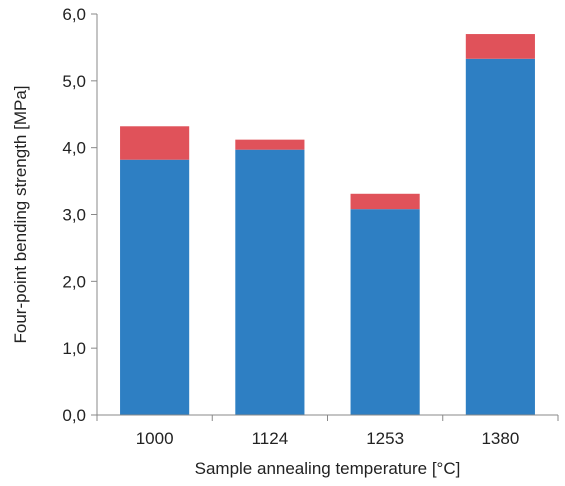 The height and width of the screenshot is (486, 565). I want to click on y-tick-label: 6,0, so click(74, 14).